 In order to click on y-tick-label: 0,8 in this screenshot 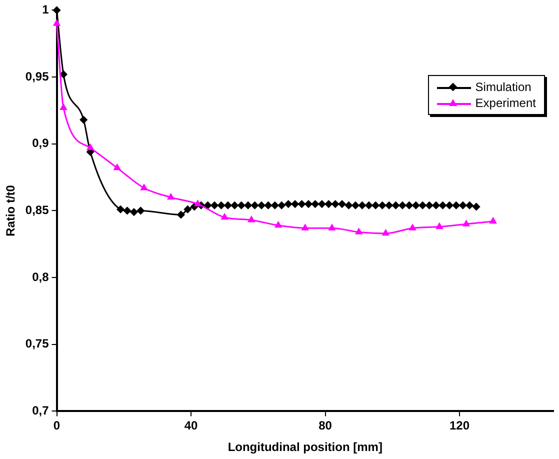, I will do `click(41, 277)`.